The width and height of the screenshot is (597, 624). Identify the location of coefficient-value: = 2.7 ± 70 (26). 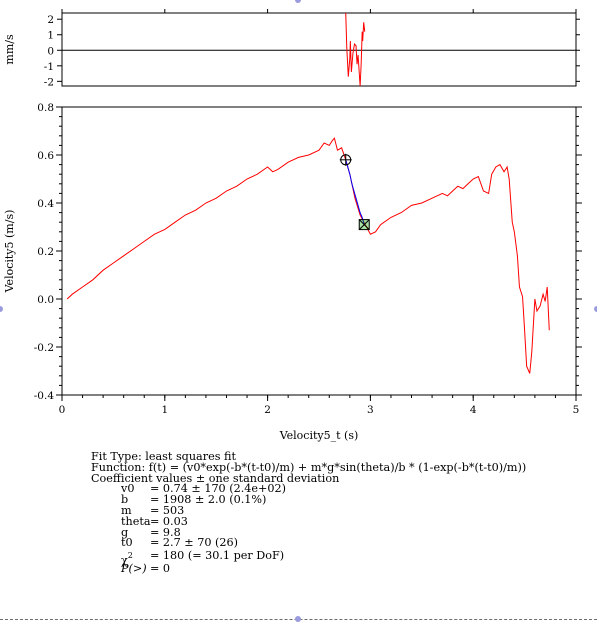
(194, 543).